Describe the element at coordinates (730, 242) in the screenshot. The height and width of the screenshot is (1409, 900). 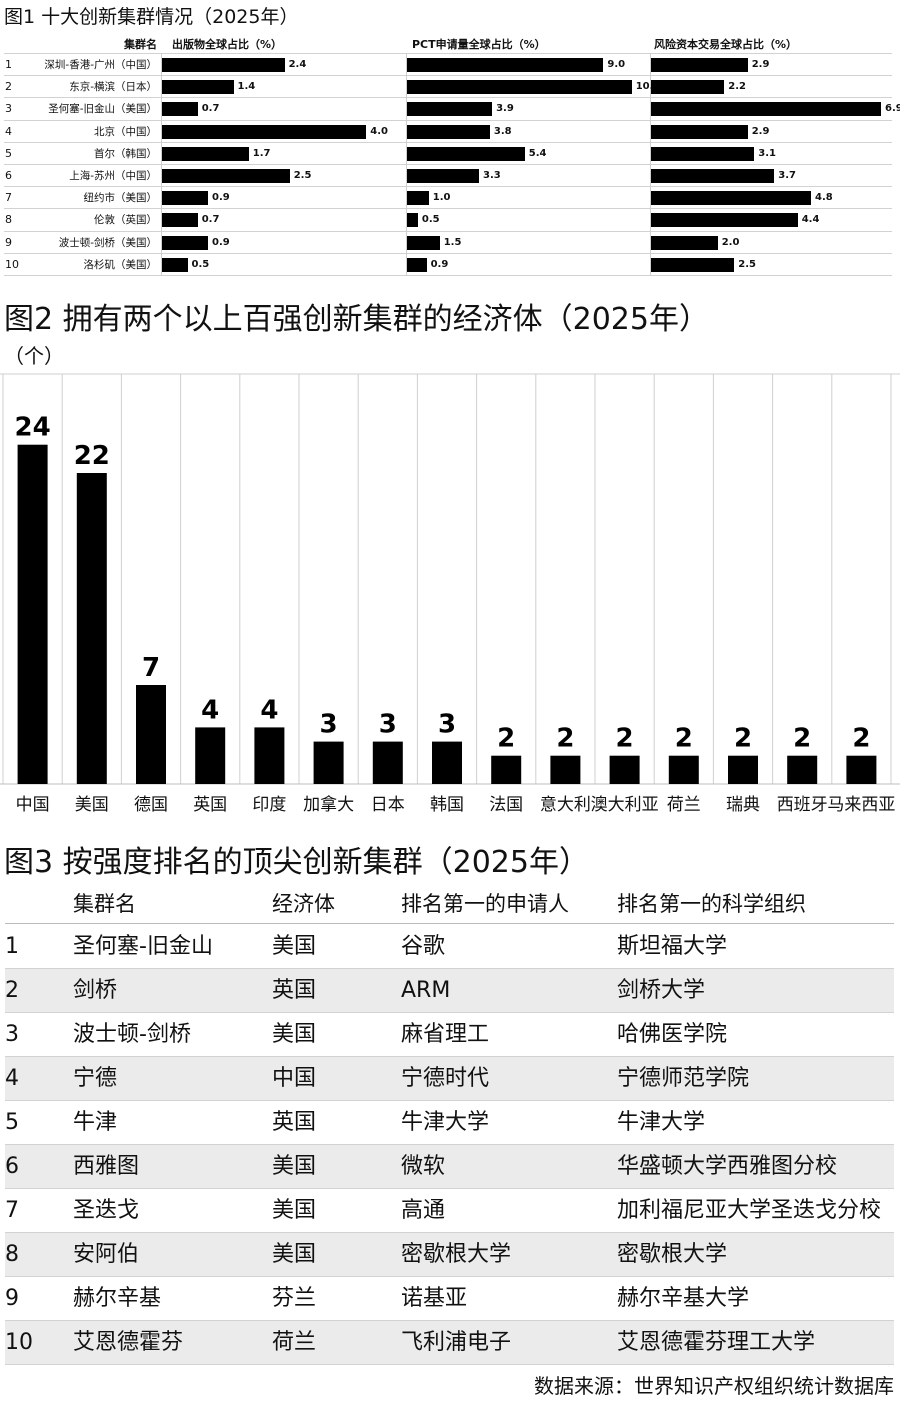
I see `figure1-value-label: 2.0` at that location.